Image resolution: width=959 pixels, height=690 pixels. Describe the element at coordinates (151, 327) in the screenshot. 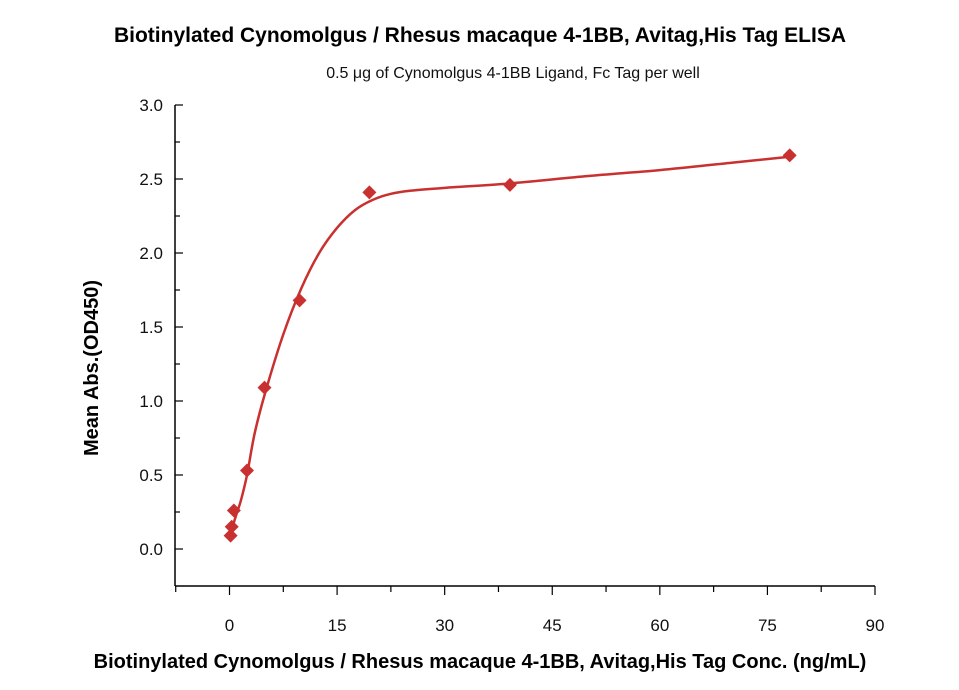

I see `y-tick-label: 1.5` at that location.